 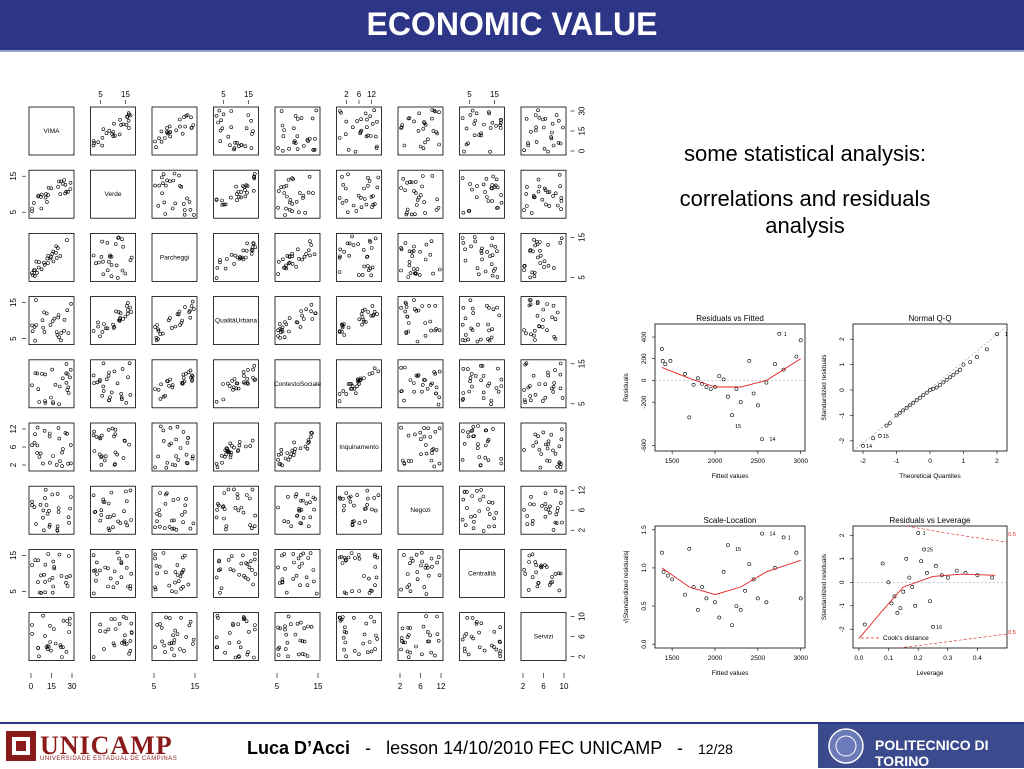 What do you see at coordinates (236, 321) in the screenshot?
I see `matrix-variable-label: QualitàUrbana` at bounding box center [236, 321].